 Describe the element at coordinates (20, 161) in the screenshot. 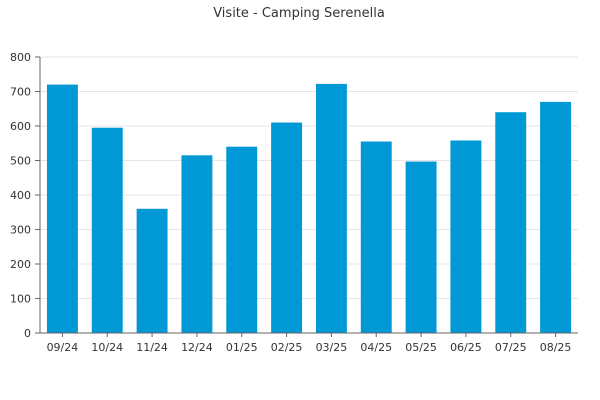

I see `y-tick-label-500: 500` at that location.